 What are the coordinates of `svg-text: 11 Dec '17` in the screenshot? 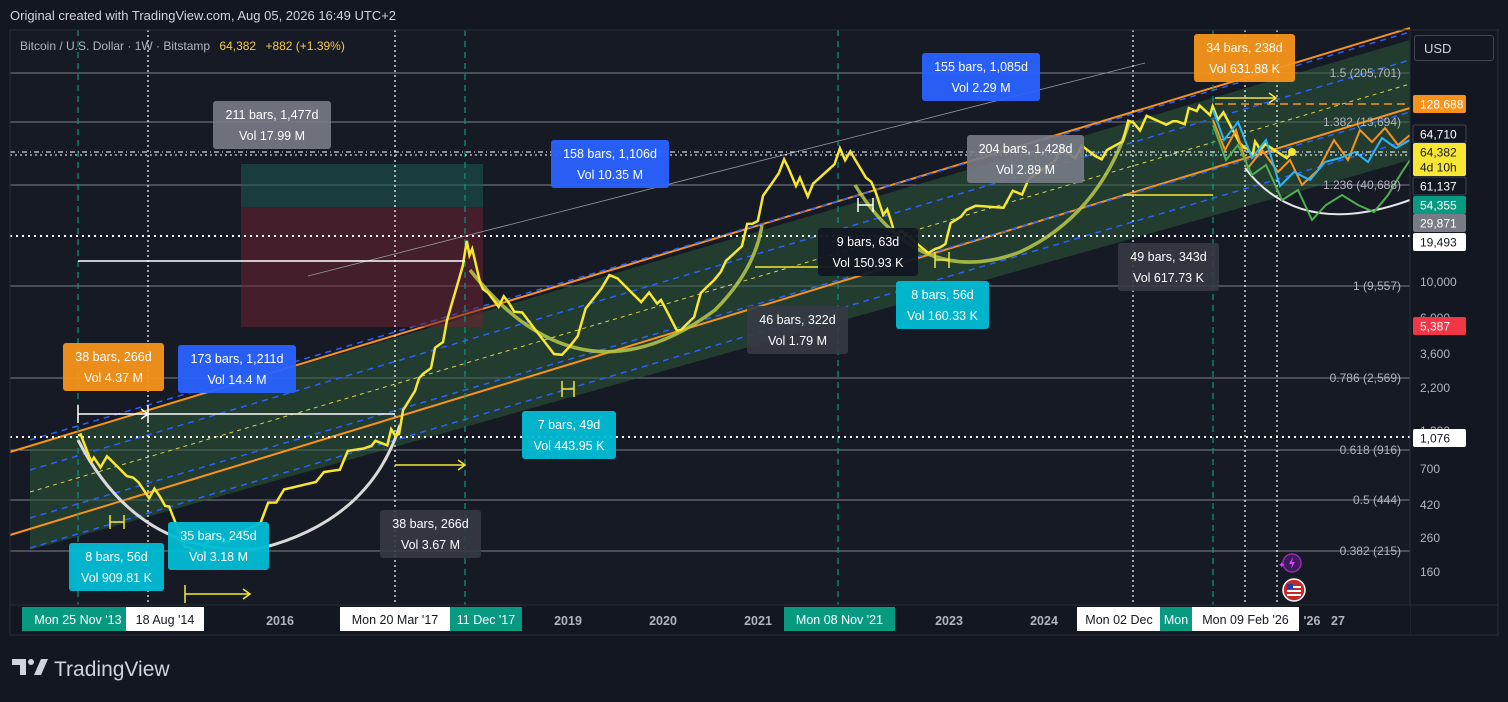 It's located at (486, 620).